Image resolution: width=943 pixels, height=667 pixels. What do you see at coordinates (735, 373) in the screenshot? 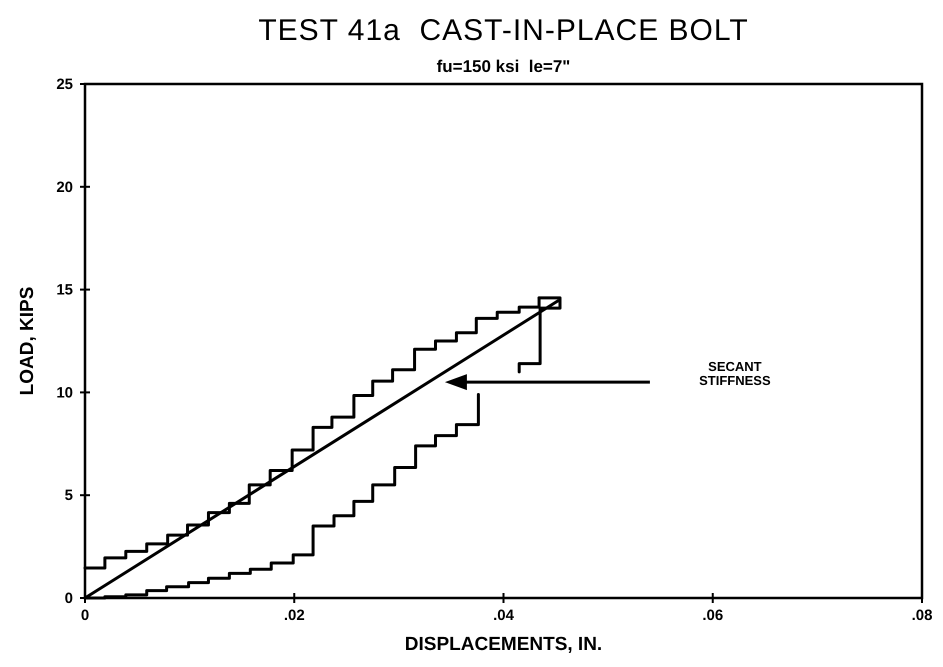
I see `annotation: SECANT STIFFNESS` at bounding box center [735, 373].